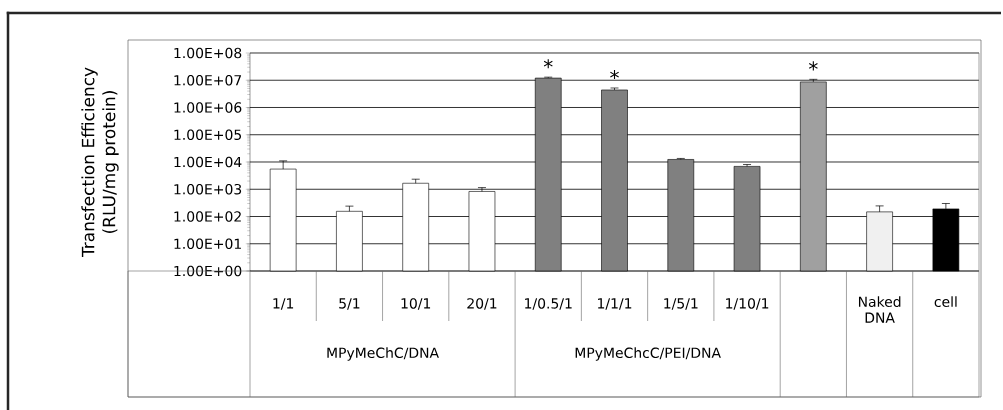 This screenshot has height=410, width=1003. What do you see at coordinates (416, 304) in the screenshot?
I see `x-tick-label: 10/1` at bounding box center [416, 304].